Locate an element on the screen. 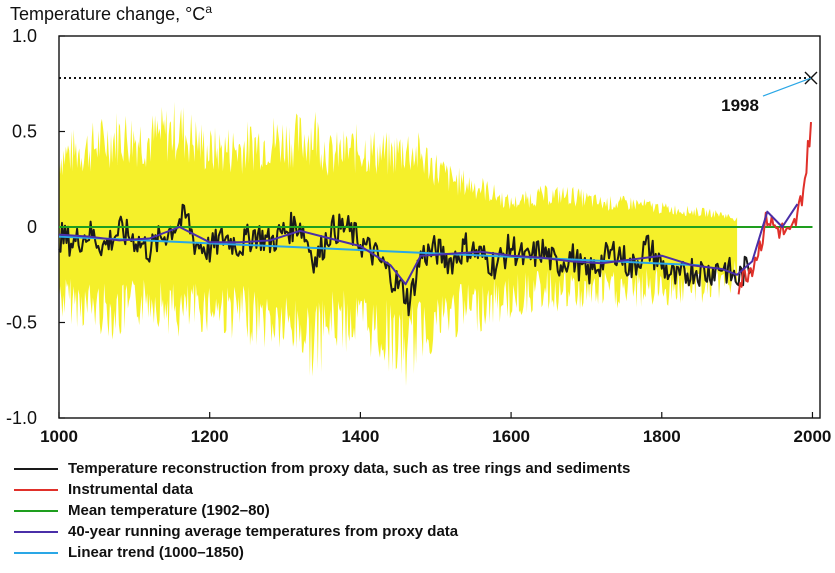 Image resolution: width=835 pixels, height=573 pixels. legend-swatch-running-average is located at coordinates (36, 531).